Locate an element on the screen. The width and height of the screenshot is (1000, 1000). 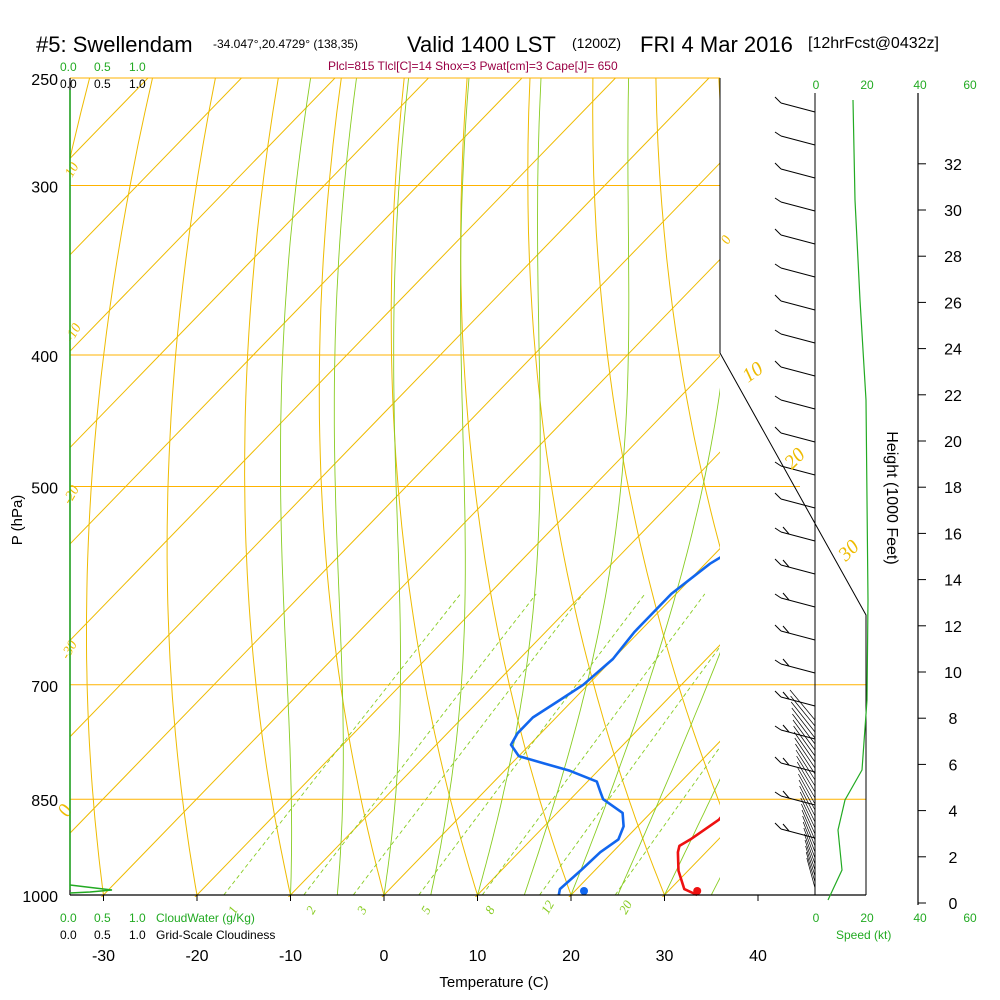
mixing-ratio-line is located at coordinates (667, 821).